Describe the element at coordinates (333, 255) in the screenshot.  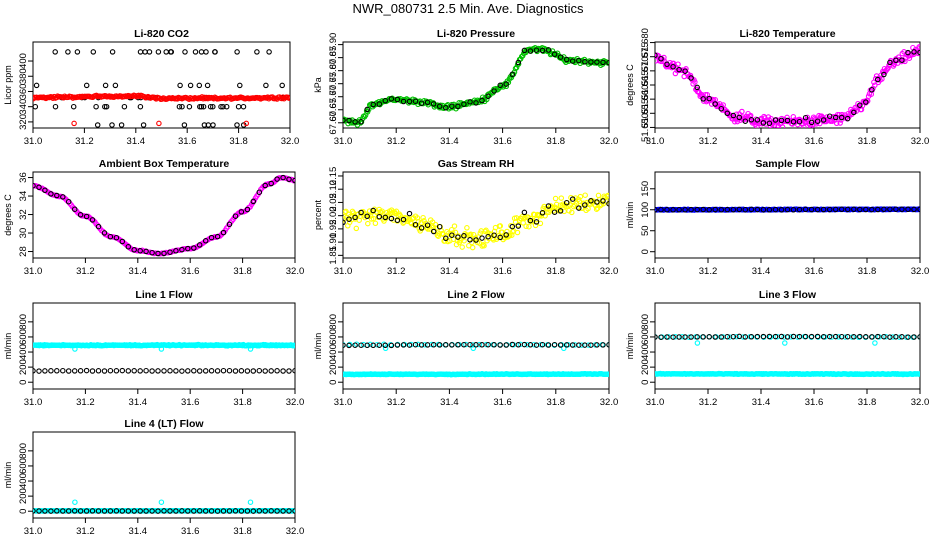
I see `y-tick-label: 1.85` at that location.